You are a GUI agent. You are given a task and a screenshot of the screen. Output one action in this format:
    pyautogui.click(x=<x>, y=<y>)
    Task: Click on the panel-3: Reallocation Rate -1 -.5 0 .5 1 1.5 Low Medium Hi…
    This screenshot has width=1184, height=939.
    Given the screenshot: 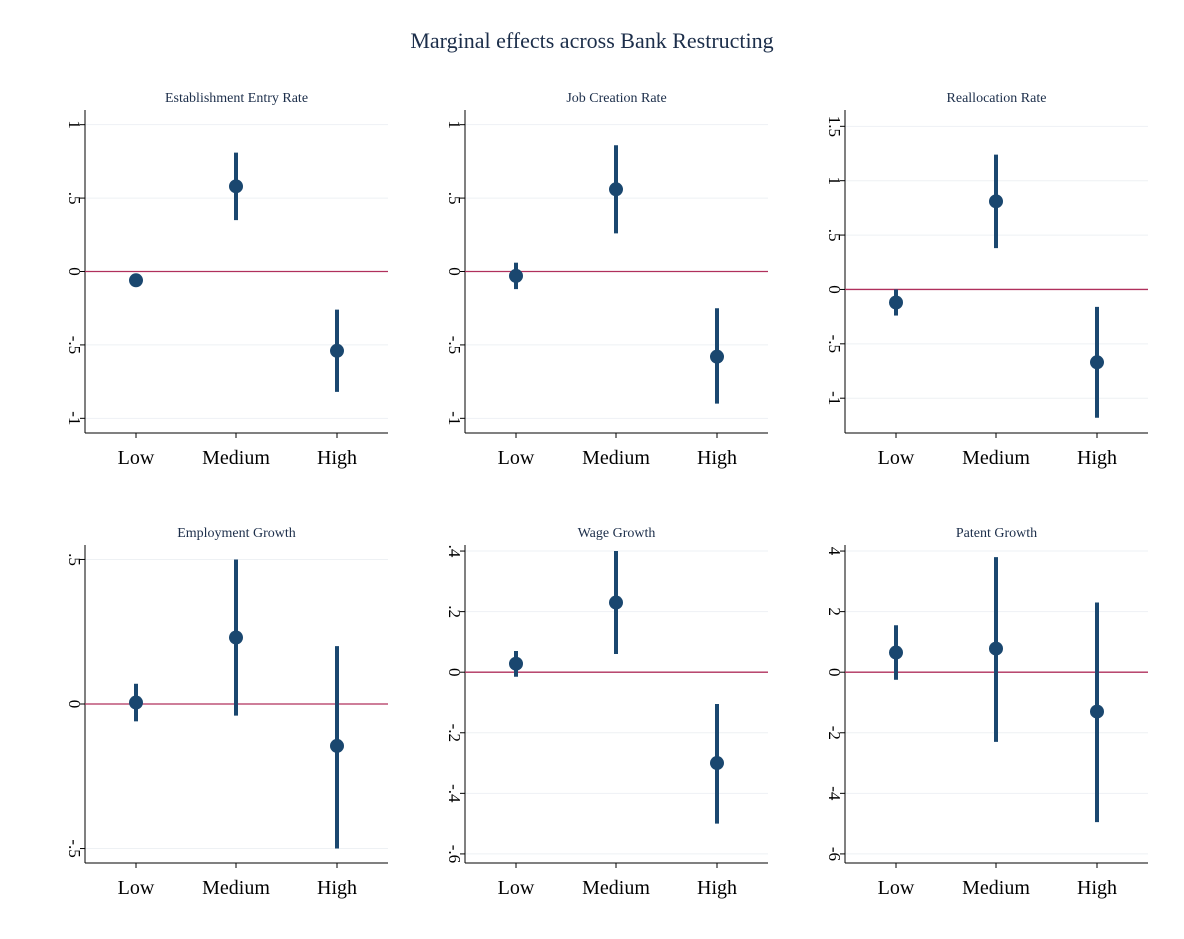 What is the action you would take?
    pyautogui.click(x=986, y=280)
    